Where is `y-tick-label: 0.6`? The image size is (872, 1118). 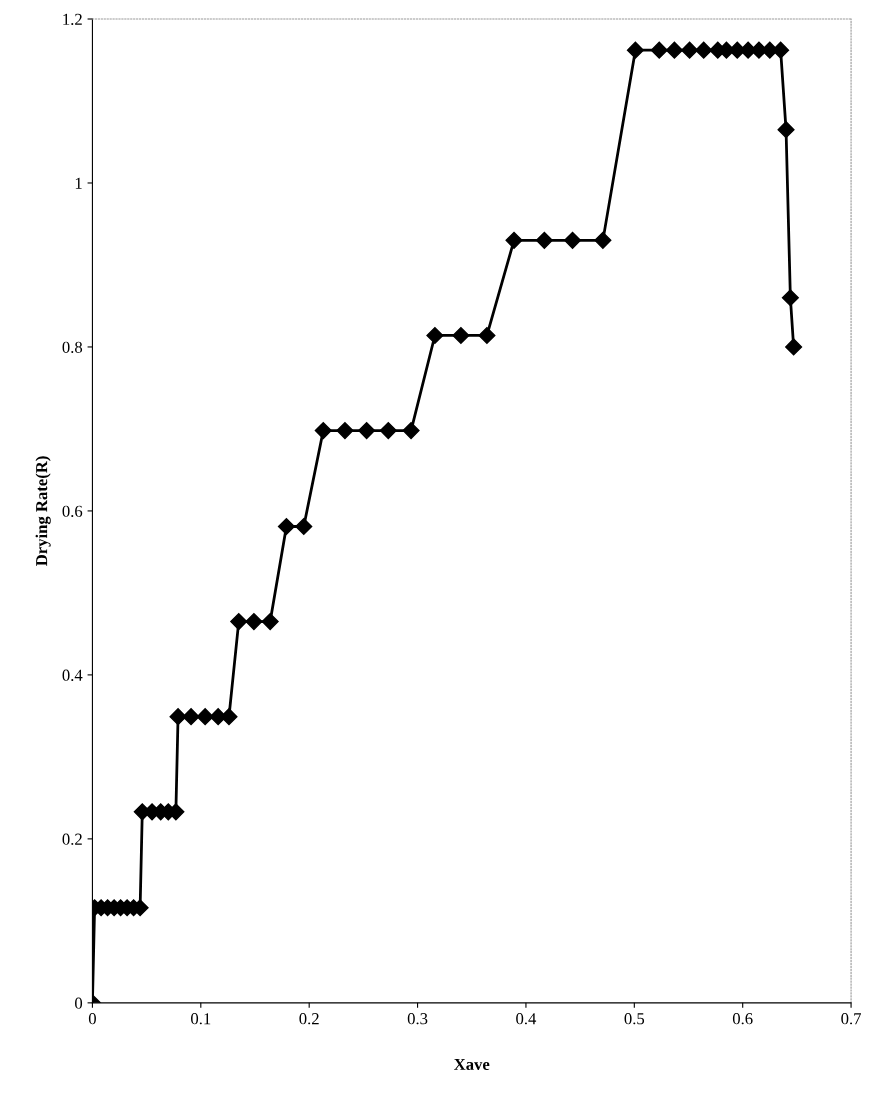 y-tick-label: 0.6 is located at coordinates (72, 511).